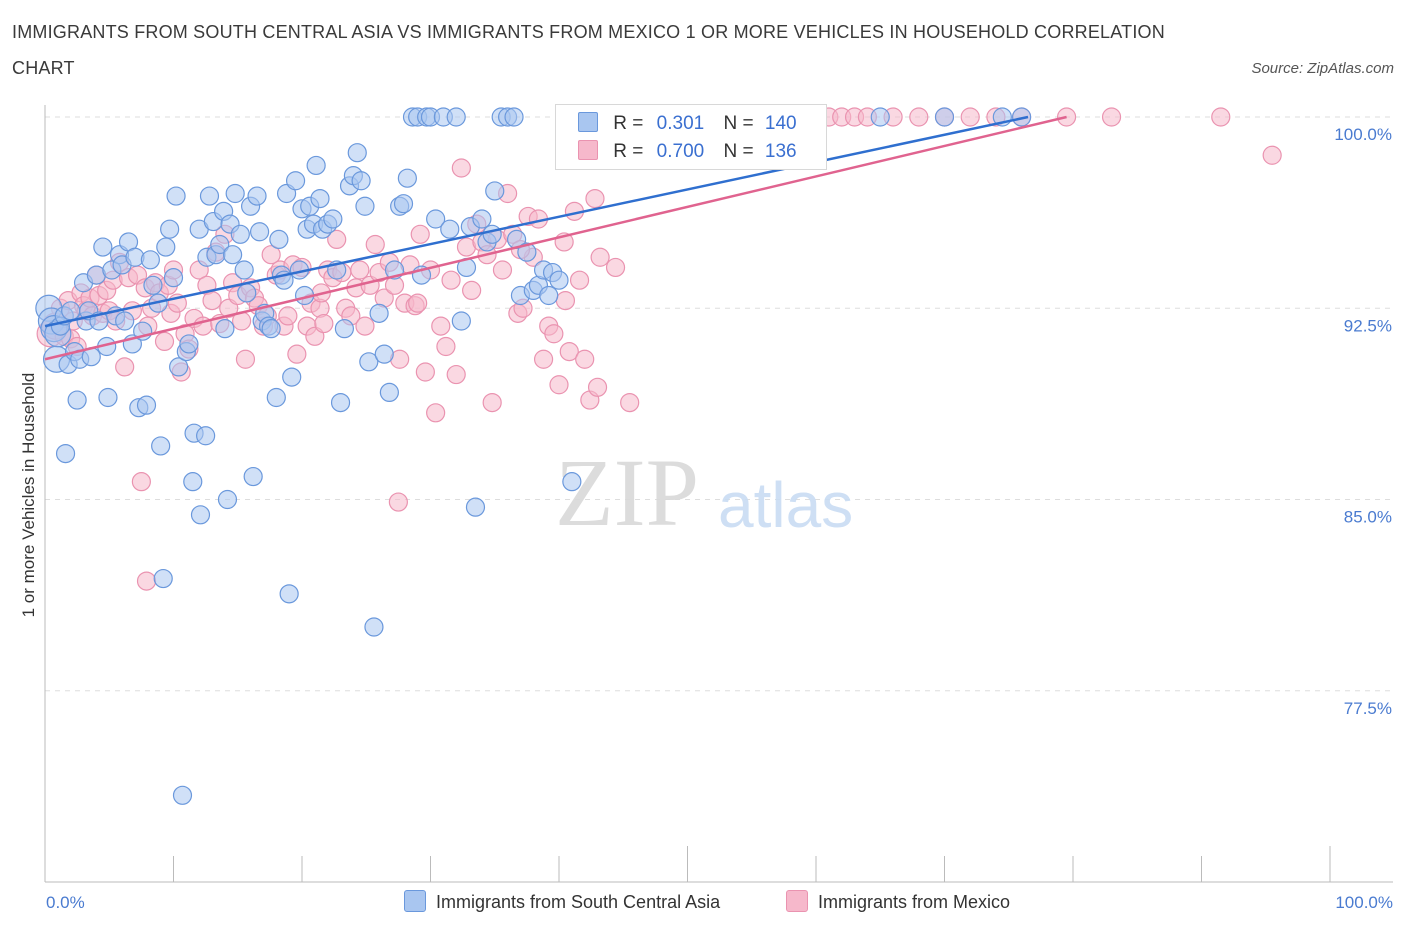 The image size is (1406, 930). Describe the element at coordinates (578, 902) in the screenshot. I see `legend-label-south-central-asia: Immigrants from South Central Asia` at that location.